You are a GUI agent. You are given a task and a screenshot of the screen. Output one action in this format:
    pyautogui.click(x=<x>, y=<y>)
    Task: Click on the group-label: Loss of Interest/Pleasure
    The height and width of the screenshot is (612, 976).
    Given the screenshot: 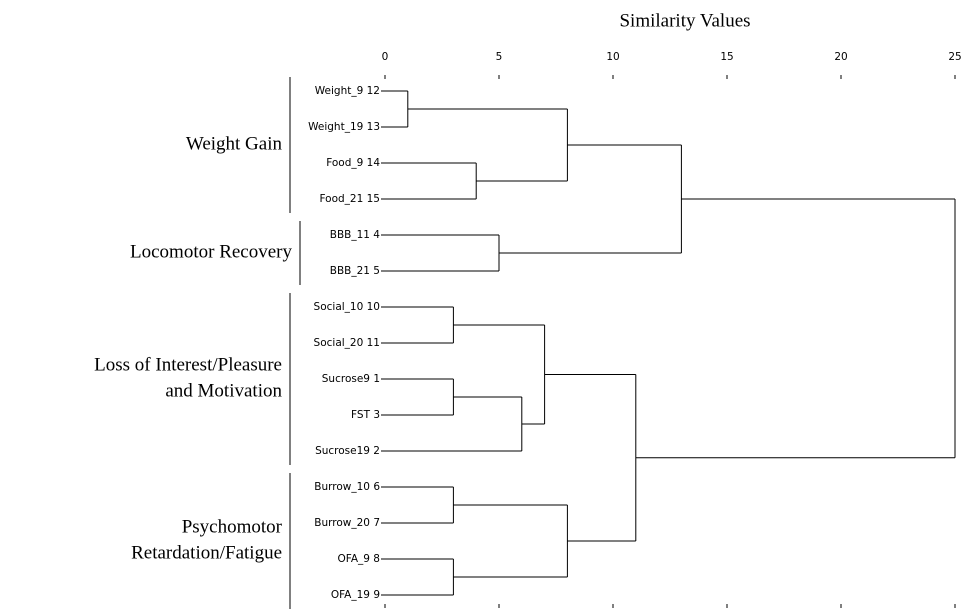 What is the action you would take?
    pyautogui.click(x=188, y=364)
    